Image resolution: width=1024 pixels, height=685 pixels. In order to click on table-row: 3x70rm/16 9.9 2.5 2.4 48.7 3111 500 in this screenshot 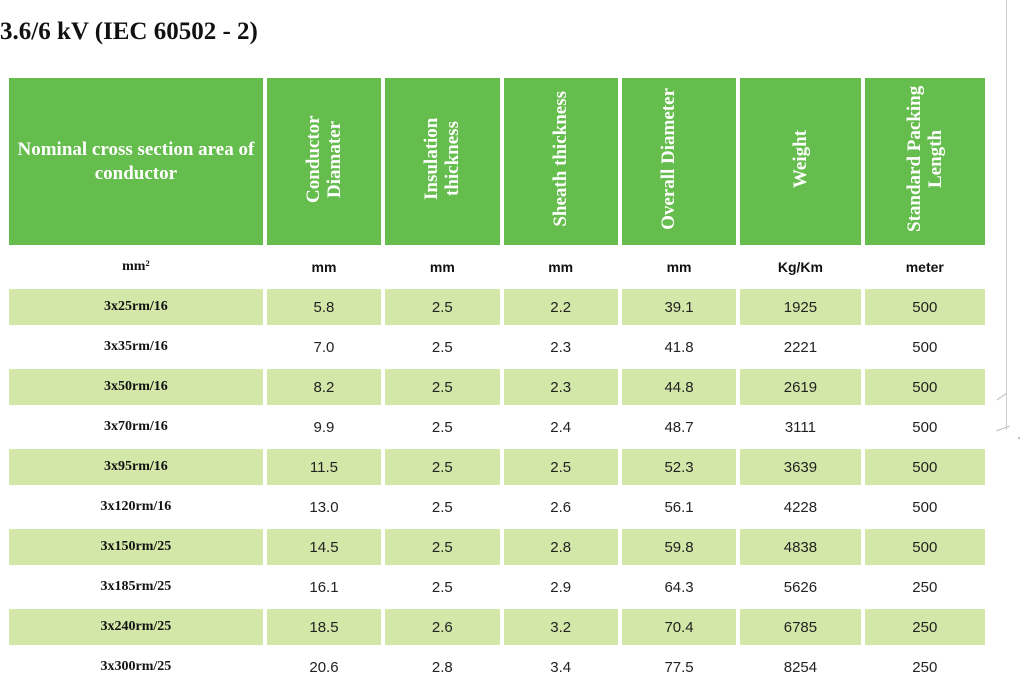, I will do `click(497, 427)`.